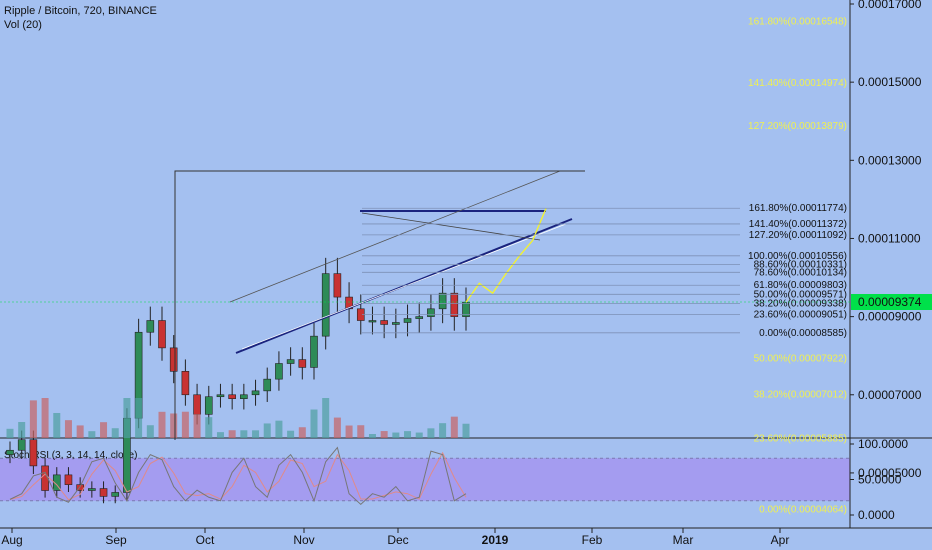  I want to click on fib-small-label: 78.60%(0.00010134), so click(800, 272).